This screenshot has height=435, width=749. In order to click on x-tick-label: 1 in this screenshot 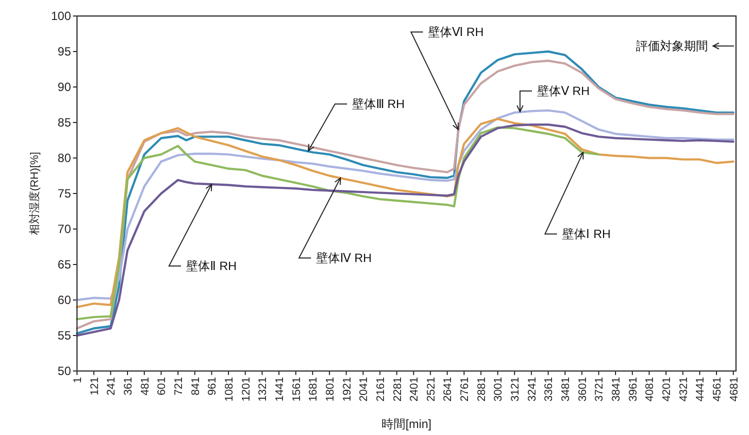, I will do `click(78, 380)`.